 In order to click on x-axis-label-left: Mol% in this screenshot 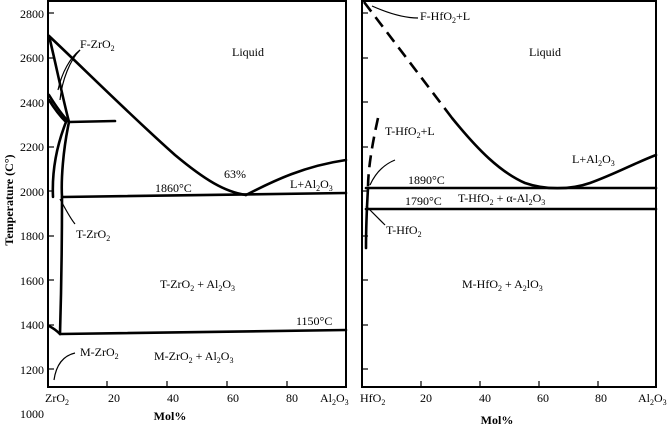, I will do `click(170, 416)`.